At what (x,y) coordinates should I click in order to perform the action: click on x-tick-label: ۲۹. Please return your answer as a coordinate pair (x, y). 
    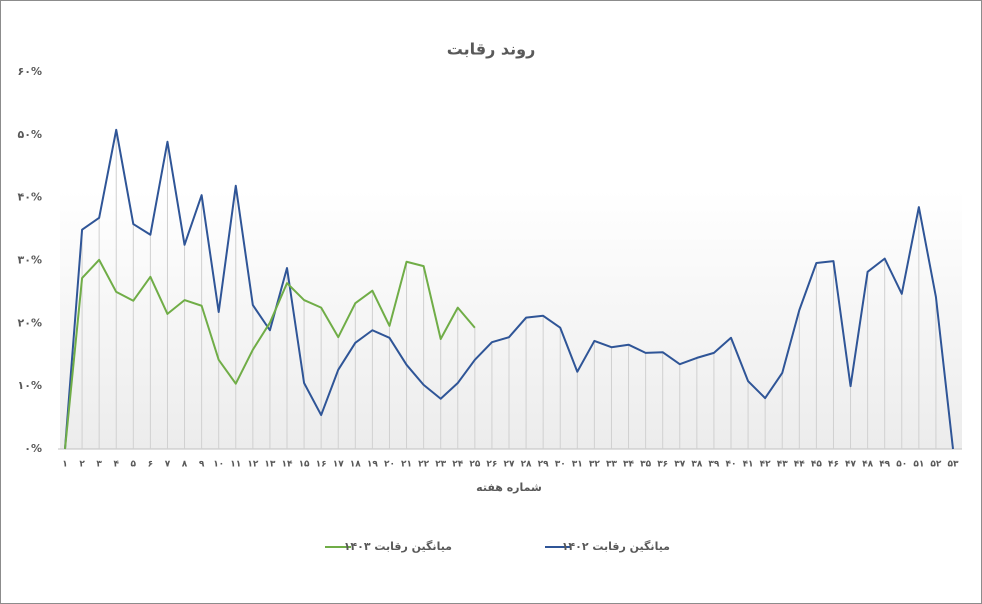
    Looking at the image, I should click on (543, 465).